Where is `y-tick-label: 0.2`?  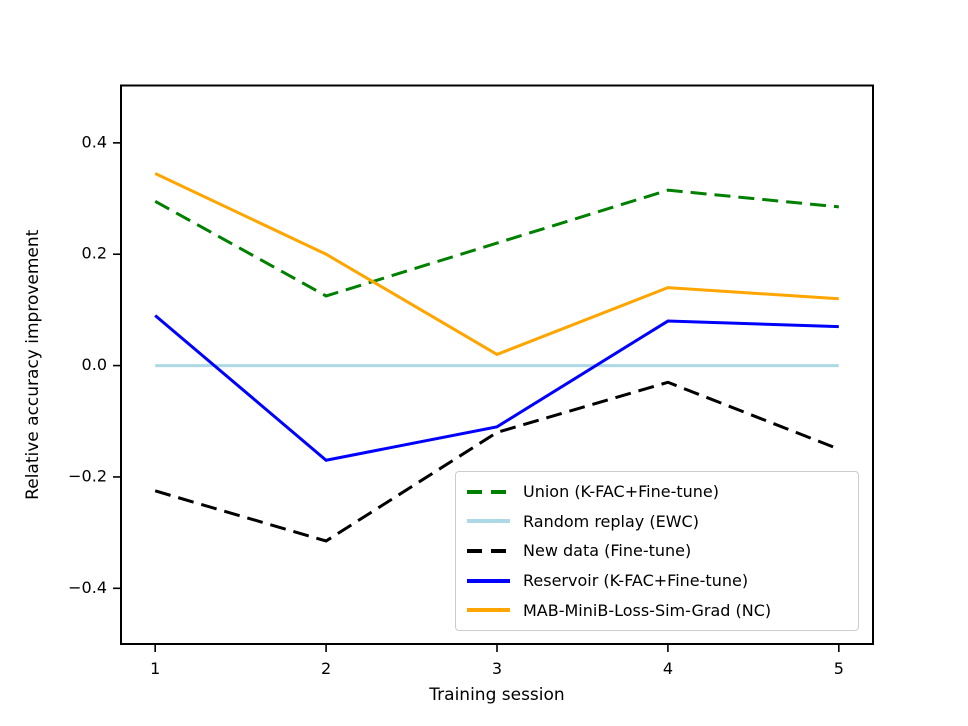 y-tick-label: 0.2 is located at coordinates (94, 253).